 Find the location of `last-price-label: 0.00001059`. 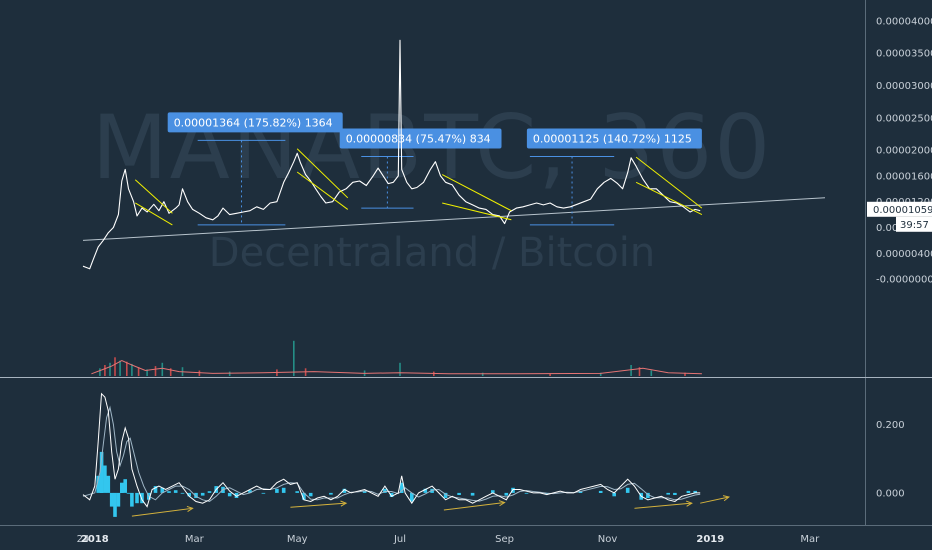

last-price-label: 0.00001059 is located at coordinates (902, 210).